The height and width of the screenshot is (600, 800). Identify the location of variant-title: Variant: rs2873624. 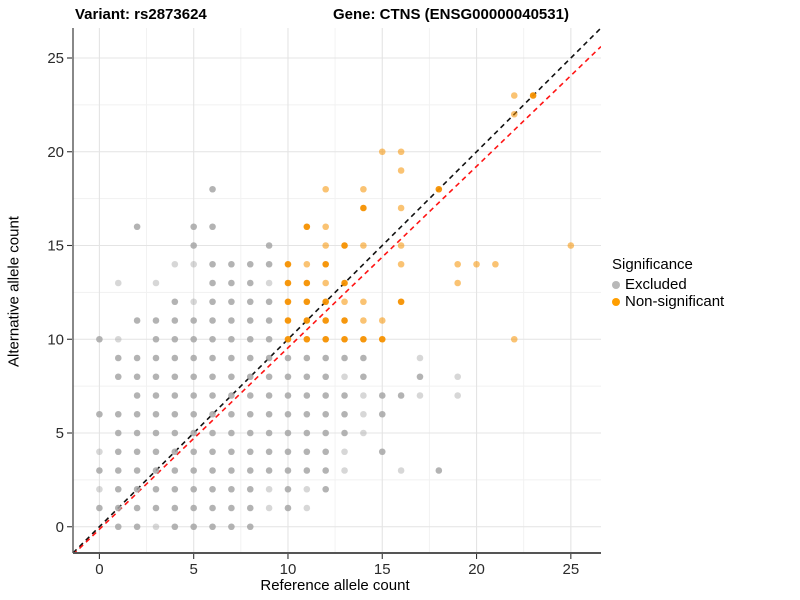
(141, 14).